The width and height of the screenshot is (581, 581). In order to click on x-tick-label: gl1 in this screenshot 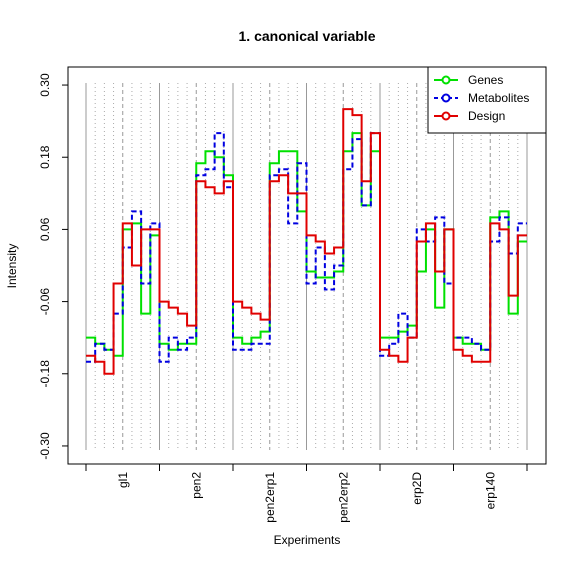, I will do `click(123, 480)`.